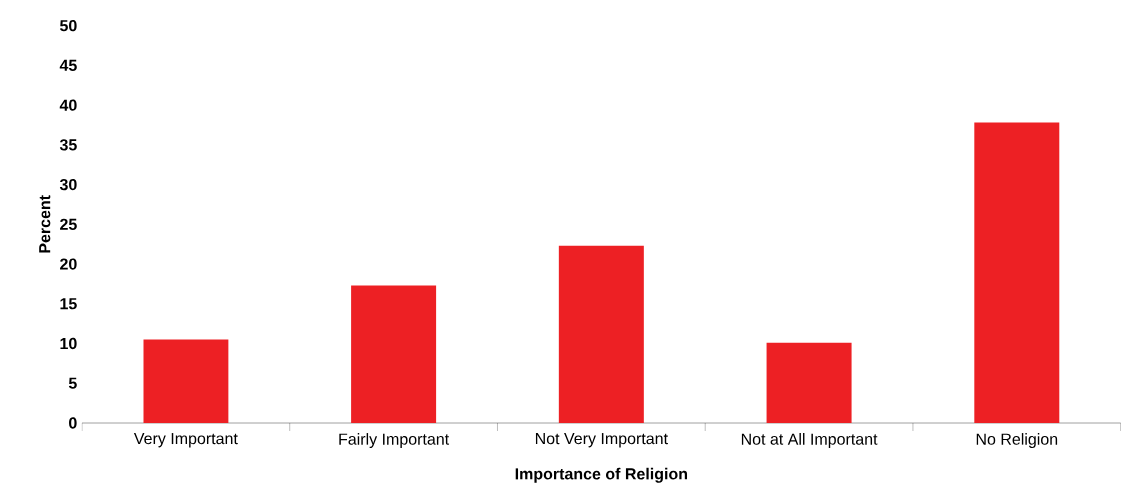  What do you see at coordinates (1017, 440) in the screenshot?
I see `x-tick-label: No Religion` at bounding box center [1017, 440].